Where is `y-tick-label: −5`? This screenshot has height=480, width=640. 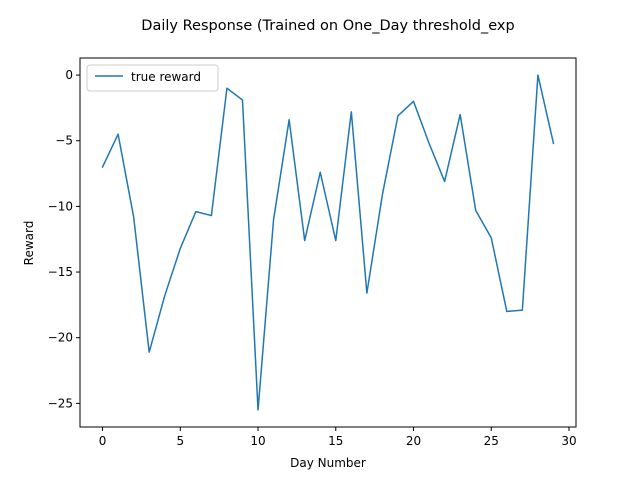
y-tick-label: −5 is located at coordinates (64, 141).